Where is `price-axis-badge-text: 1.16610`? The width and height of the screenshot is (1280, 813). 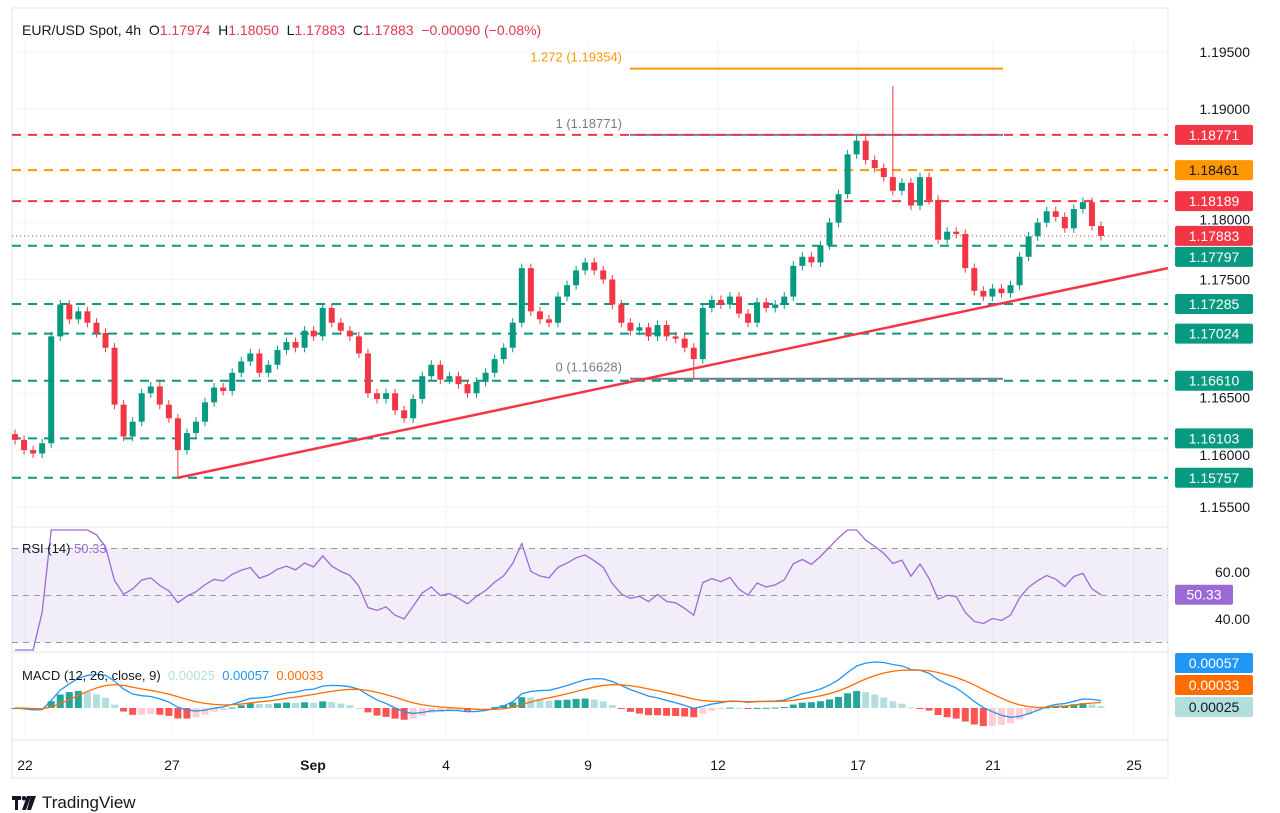
price-axis-badge-text: 1.16610 is located at coordinates (1214, 381).